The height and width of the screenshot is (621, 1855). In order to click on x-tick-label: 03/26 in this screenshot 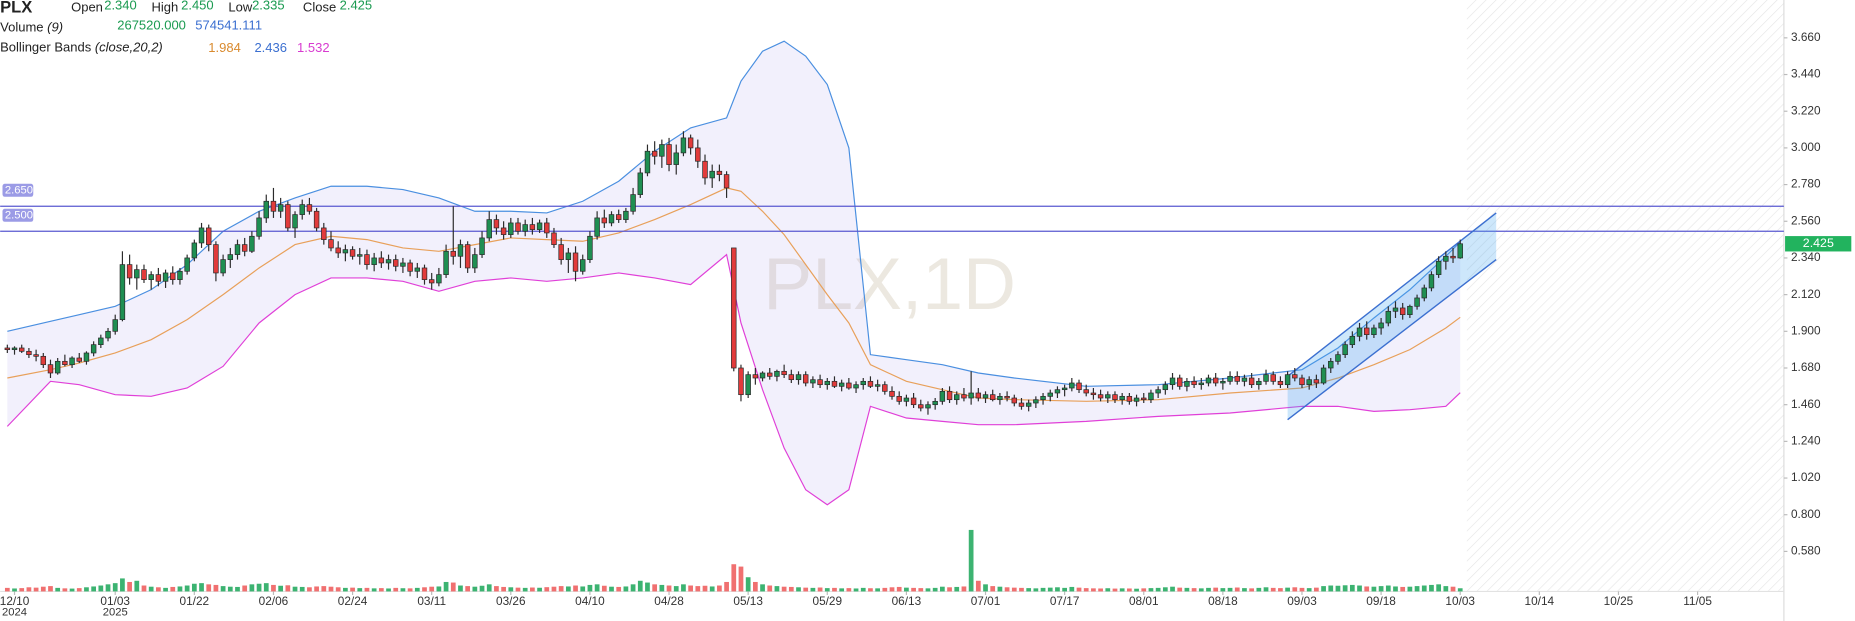, I will do `click(511, 601)`.